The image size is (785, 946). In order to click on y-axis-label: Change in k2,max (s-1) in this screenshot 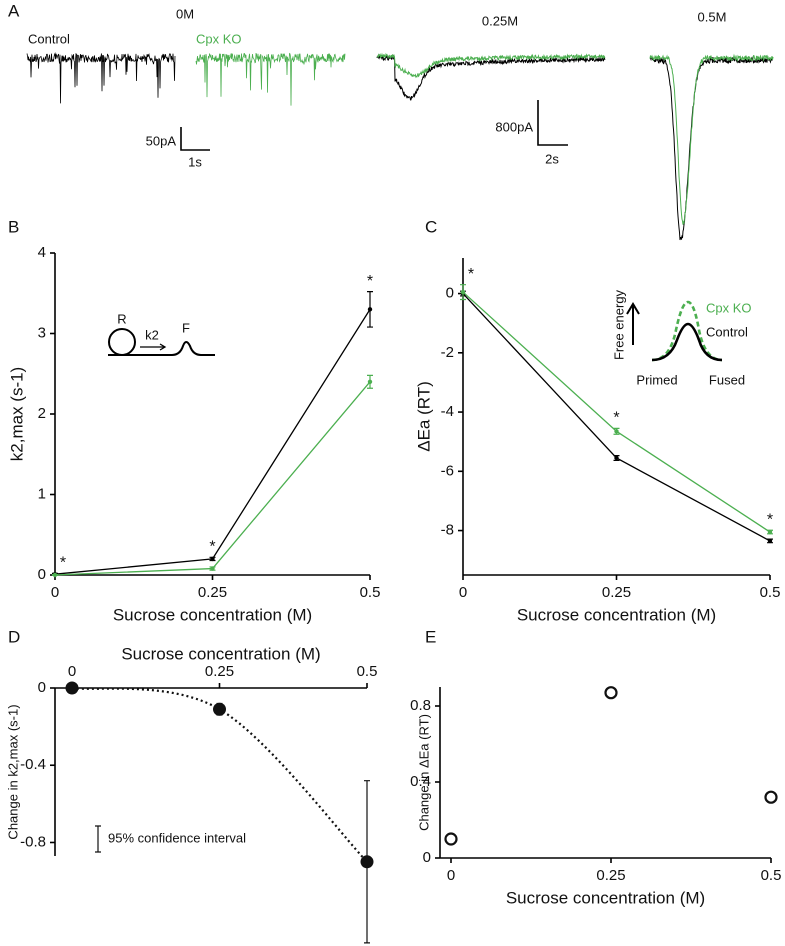, I will do `click(12, 771)`.